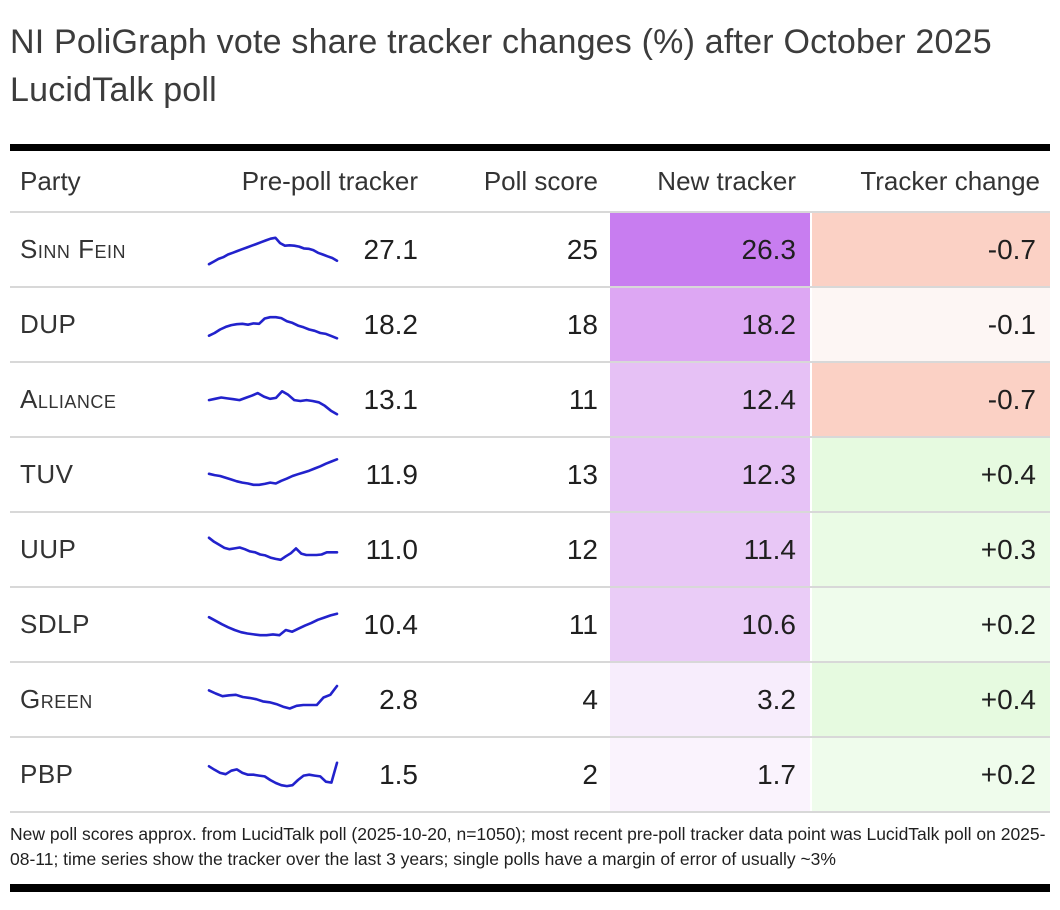 The image size is (1060, 910). What do you see at coordinates (582, 324) in the screenshot?
I see `poll-score-value: 18` at bounding box center [582, 324].